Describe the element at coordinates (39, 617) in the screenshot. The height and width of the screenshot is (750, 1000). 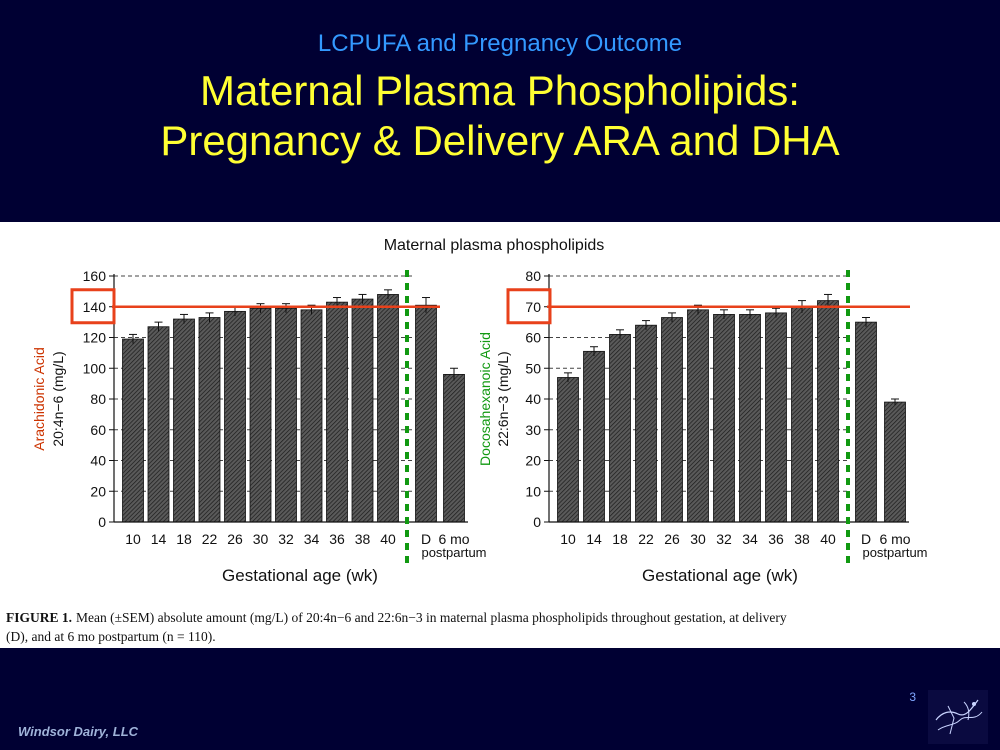
I see `figure-caption-bold: FIGURE 1.` at that location.